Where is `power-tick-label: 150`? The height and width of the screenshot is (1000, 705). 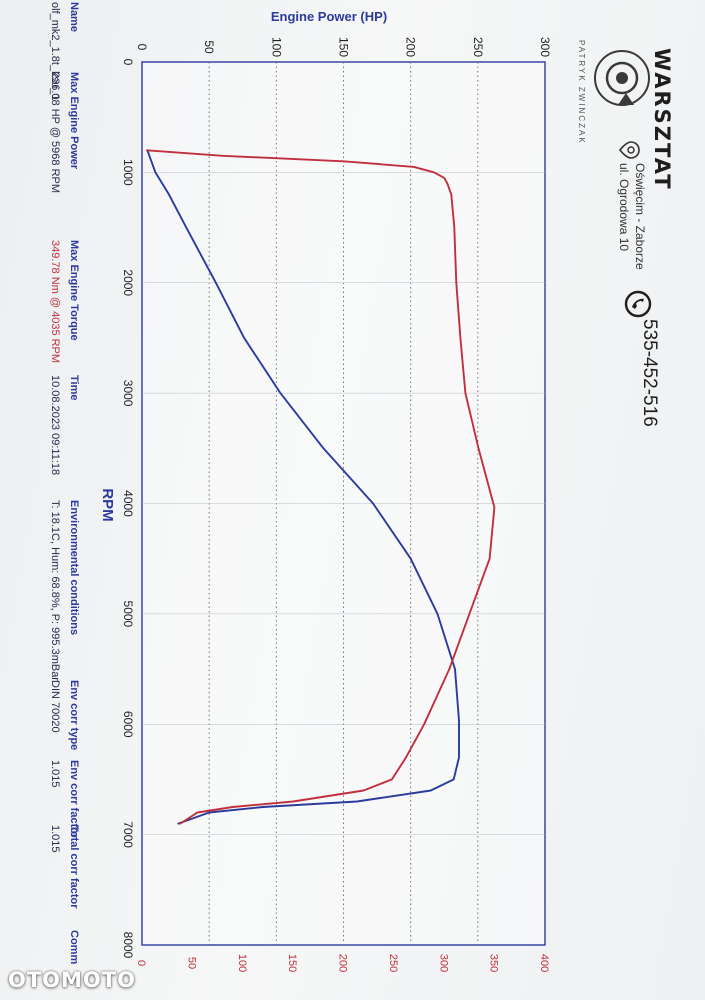 power-tick-label: 150 is located at coordinates (344, 47).